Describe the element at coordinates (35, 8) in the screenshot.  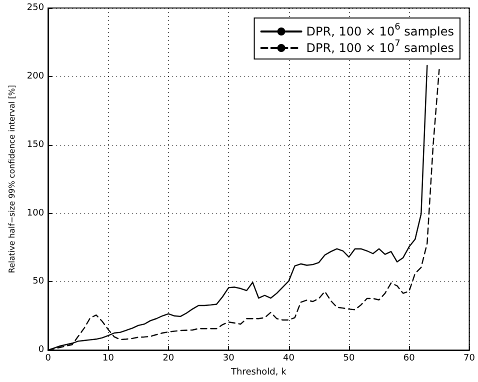
I see `y-tick-label: 250` at that location.